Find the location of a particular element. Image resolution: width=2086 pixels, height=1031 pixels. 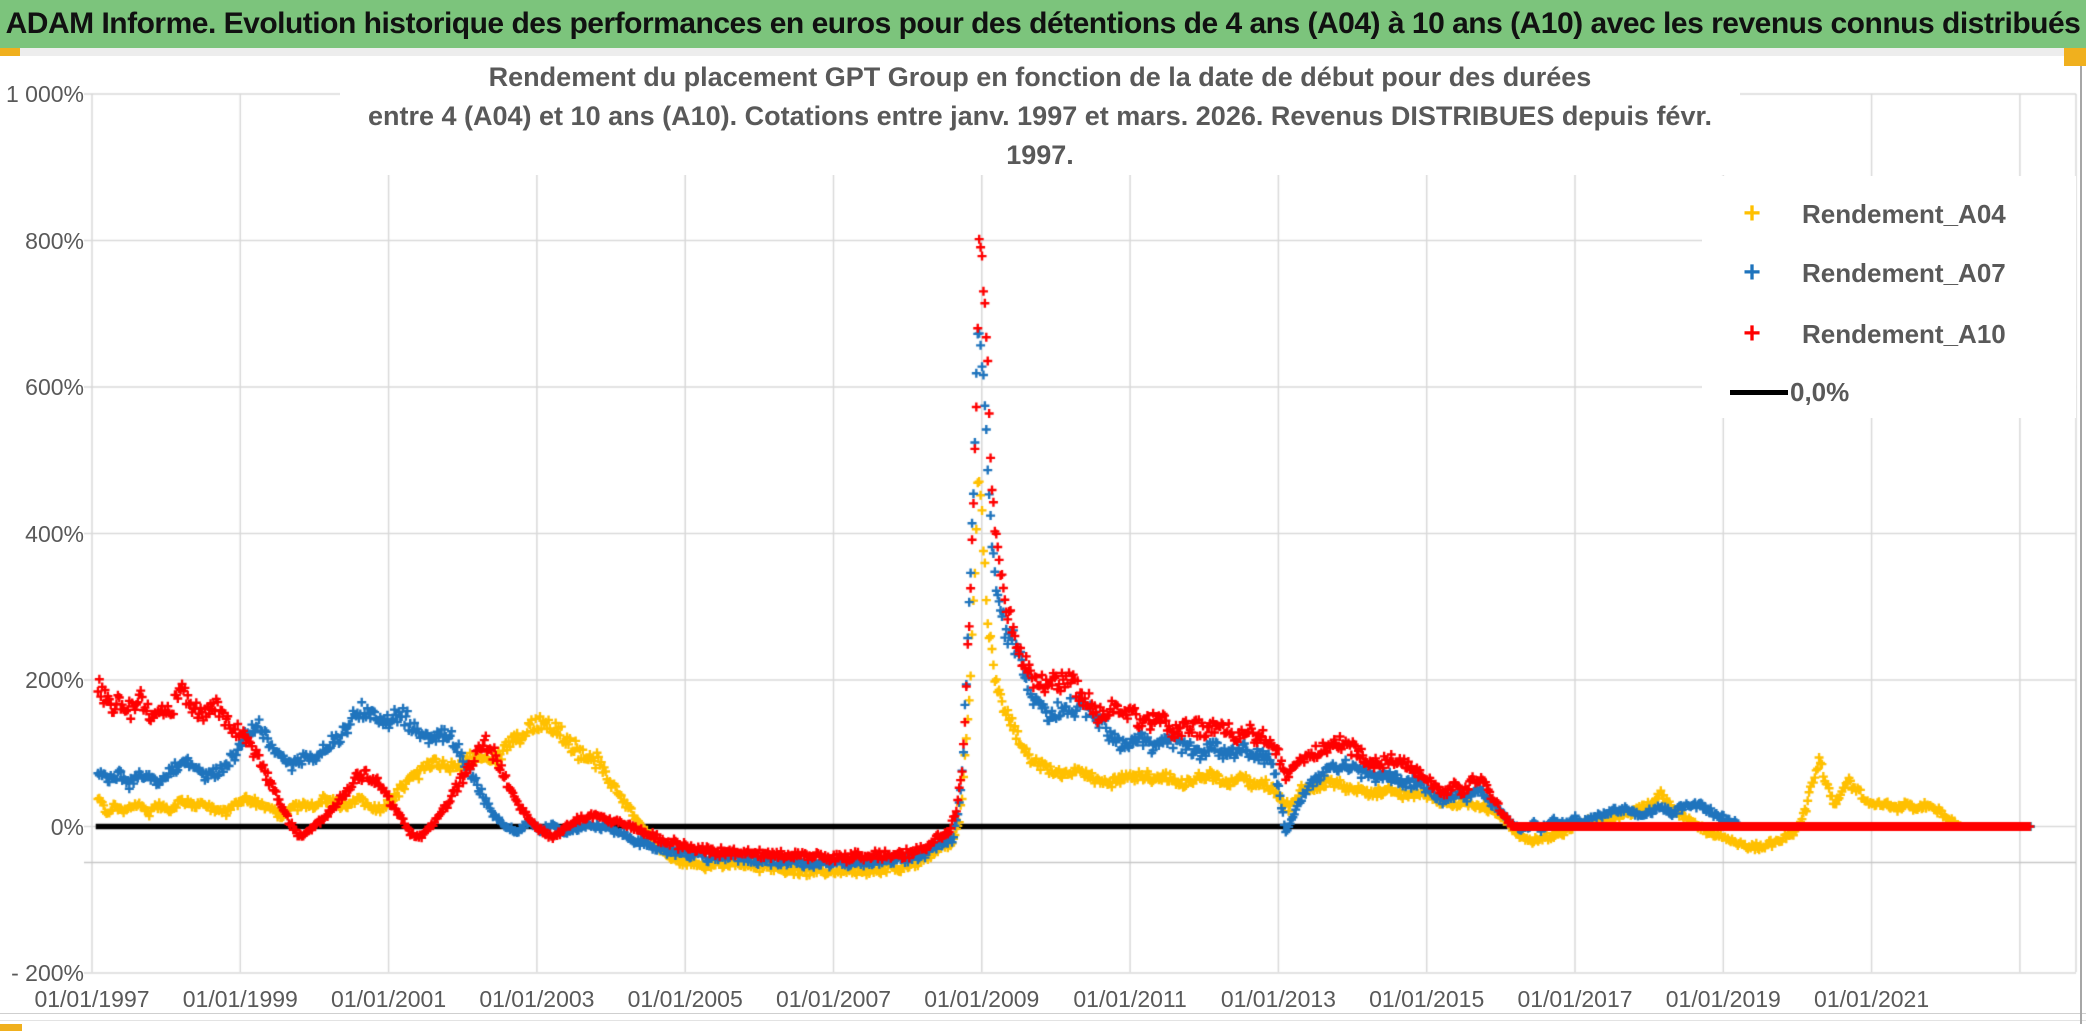

legend-label: Rendement_A07 is located at coordinates (1904, 272).